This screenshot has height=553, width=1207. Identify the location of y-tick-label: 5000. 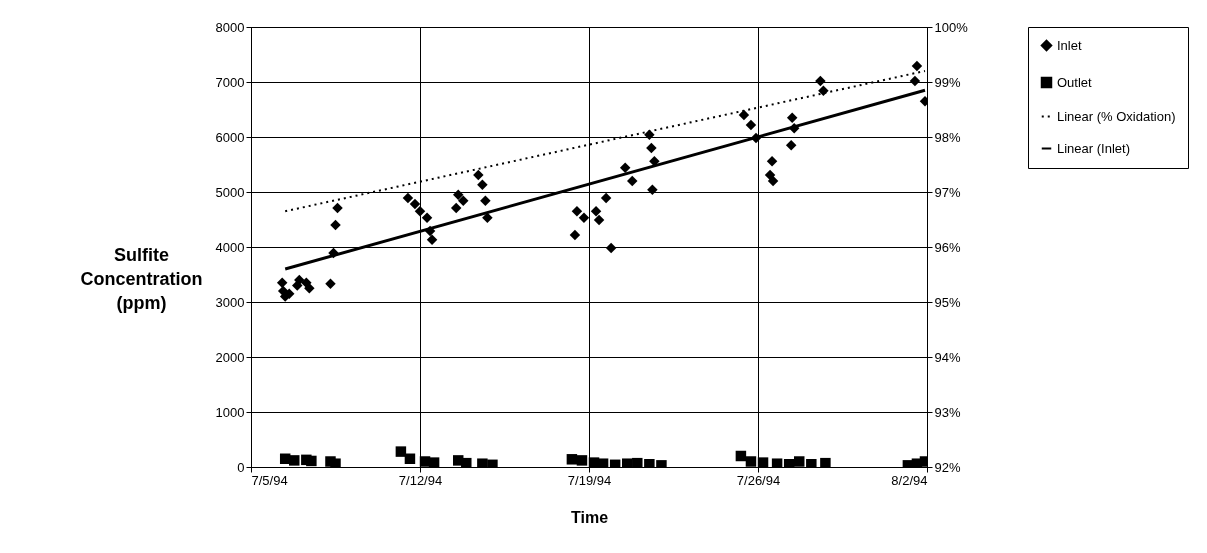
(230, 192).